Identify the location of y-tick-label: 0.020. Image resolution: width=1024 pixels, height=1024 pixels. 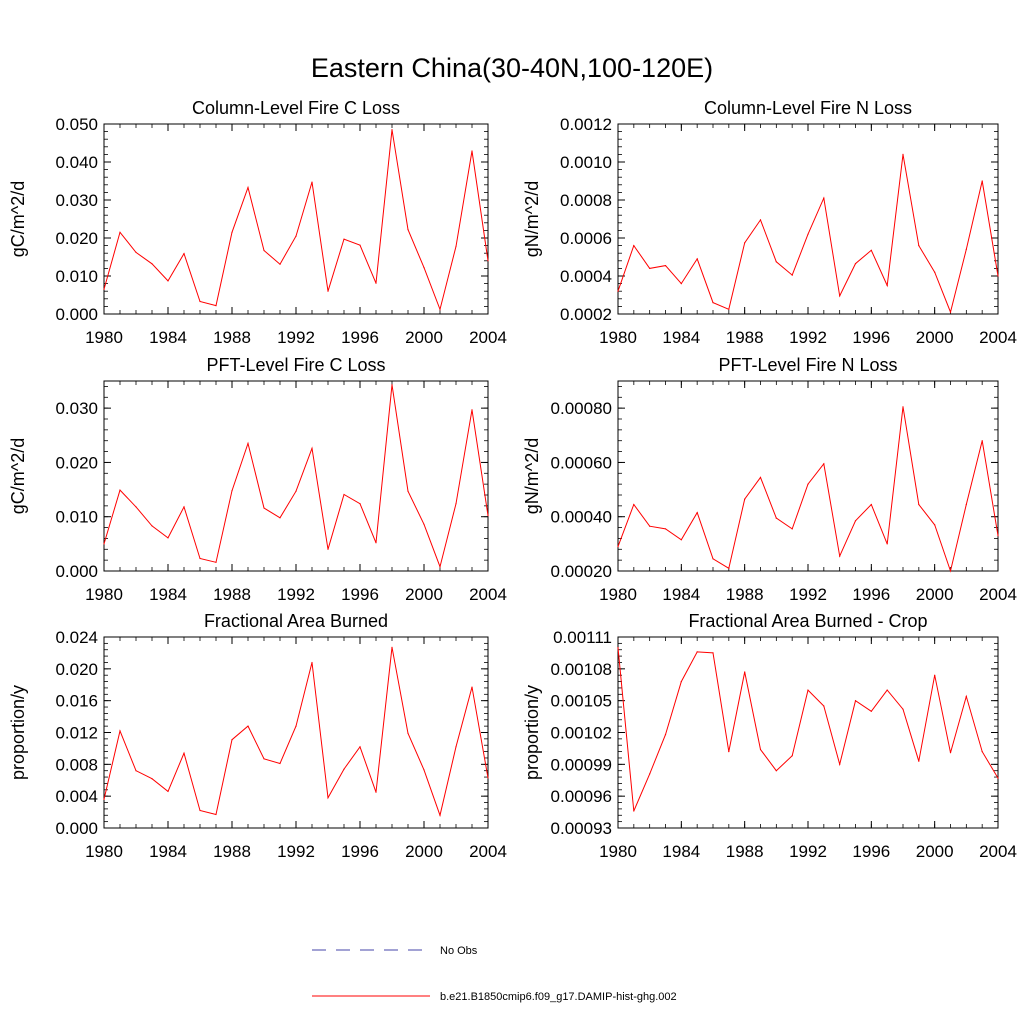
(76, 238).